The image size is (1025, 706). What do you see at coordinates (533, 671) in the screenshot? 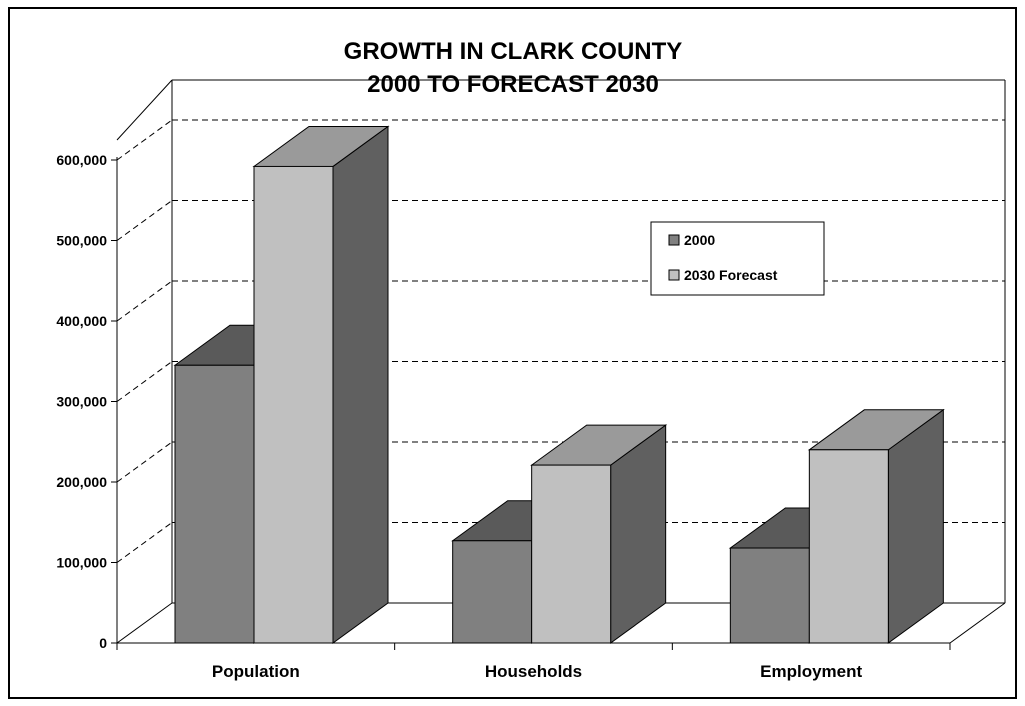
I see `x-tick-label-households: Households` at bounding box center [533, 671].